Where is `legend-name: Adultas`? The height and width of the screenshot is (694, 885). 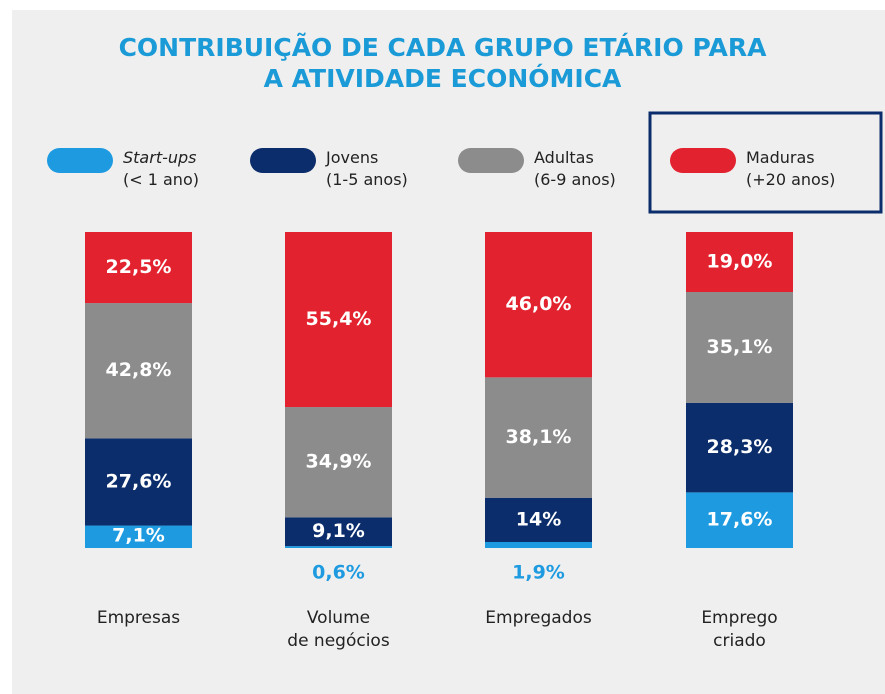 legend-name: Adultas is located at coordinates (564, 157).